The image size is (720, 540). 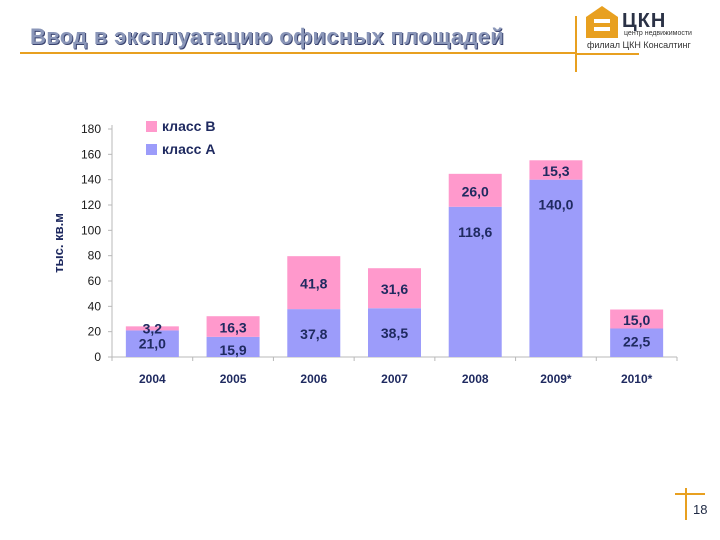 I want to click on data-label-class-a: 38,5, so click(x=394, y=333).